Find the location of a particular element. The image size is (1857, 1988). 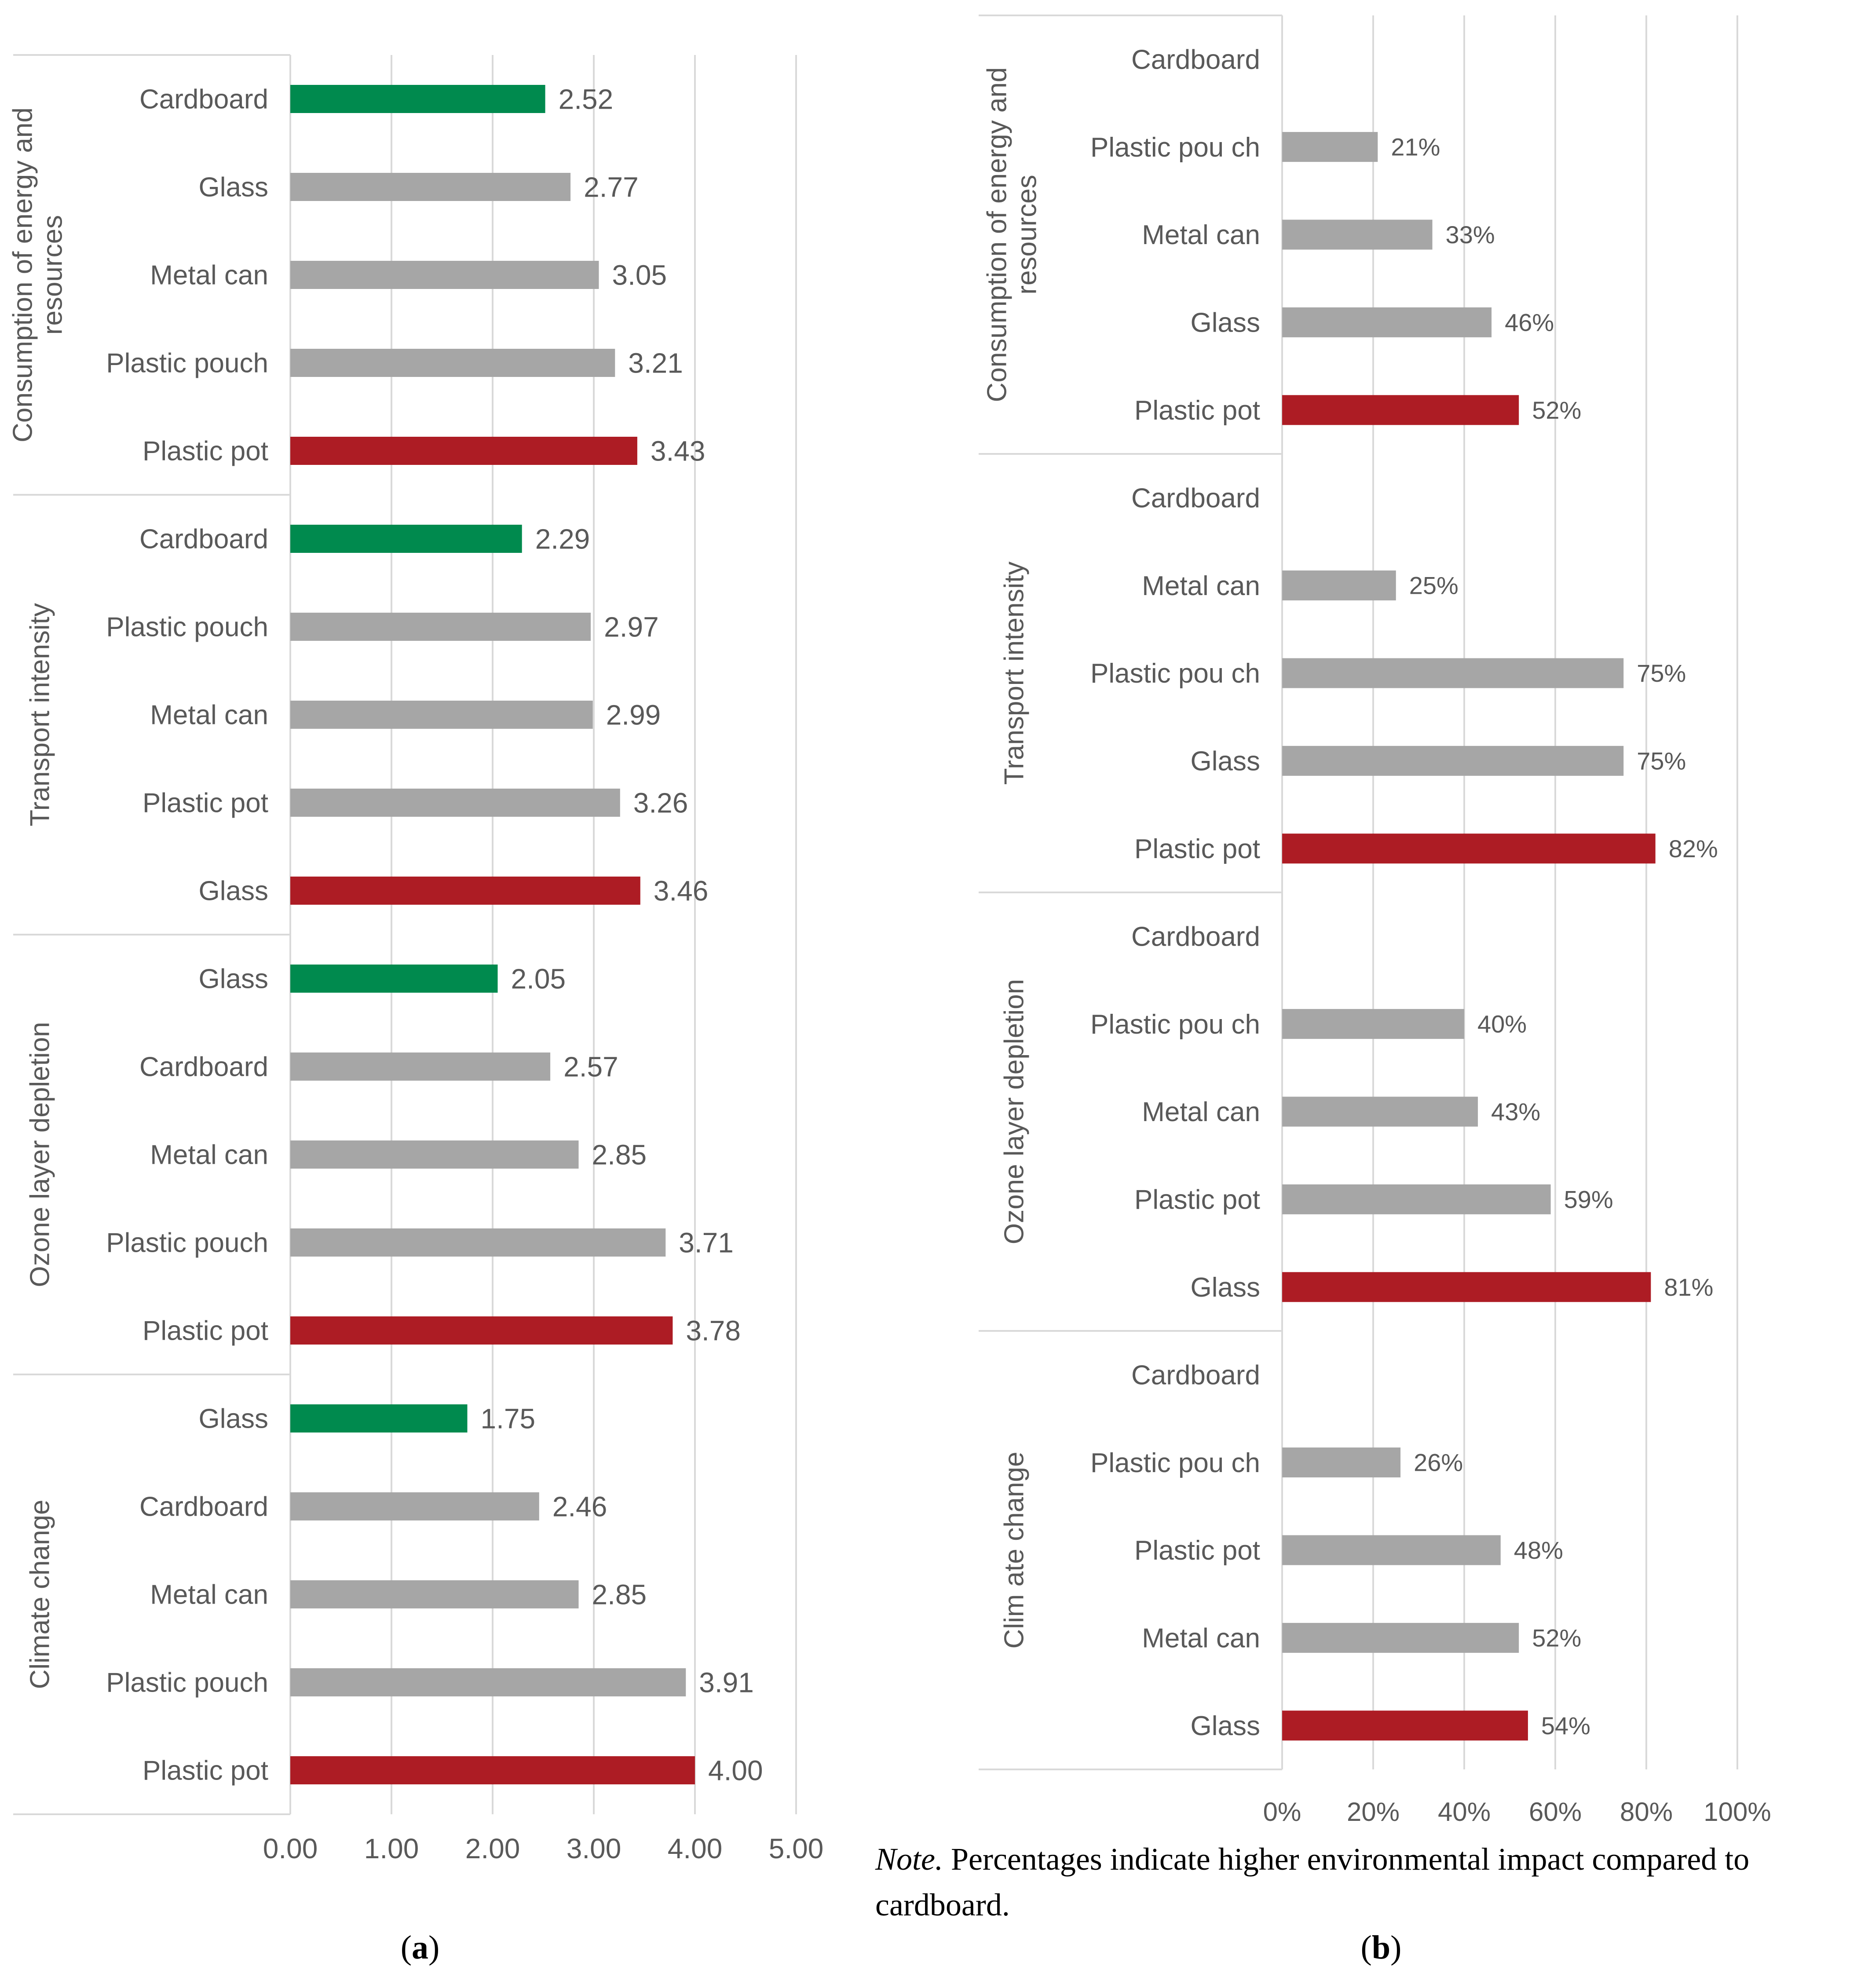

panel-b-value-label: 33% is located at coordinates (1470, 234).